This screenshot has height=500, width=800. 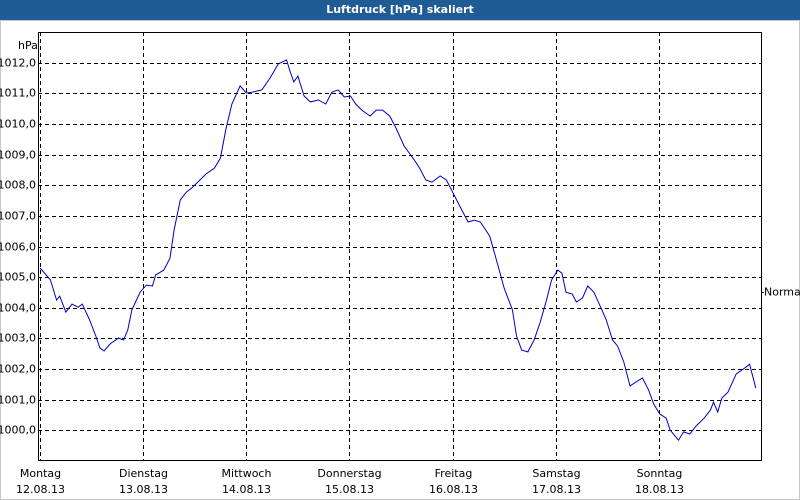 I want to click on y-tick-label: 1012,0, so click(x=18, y=63).